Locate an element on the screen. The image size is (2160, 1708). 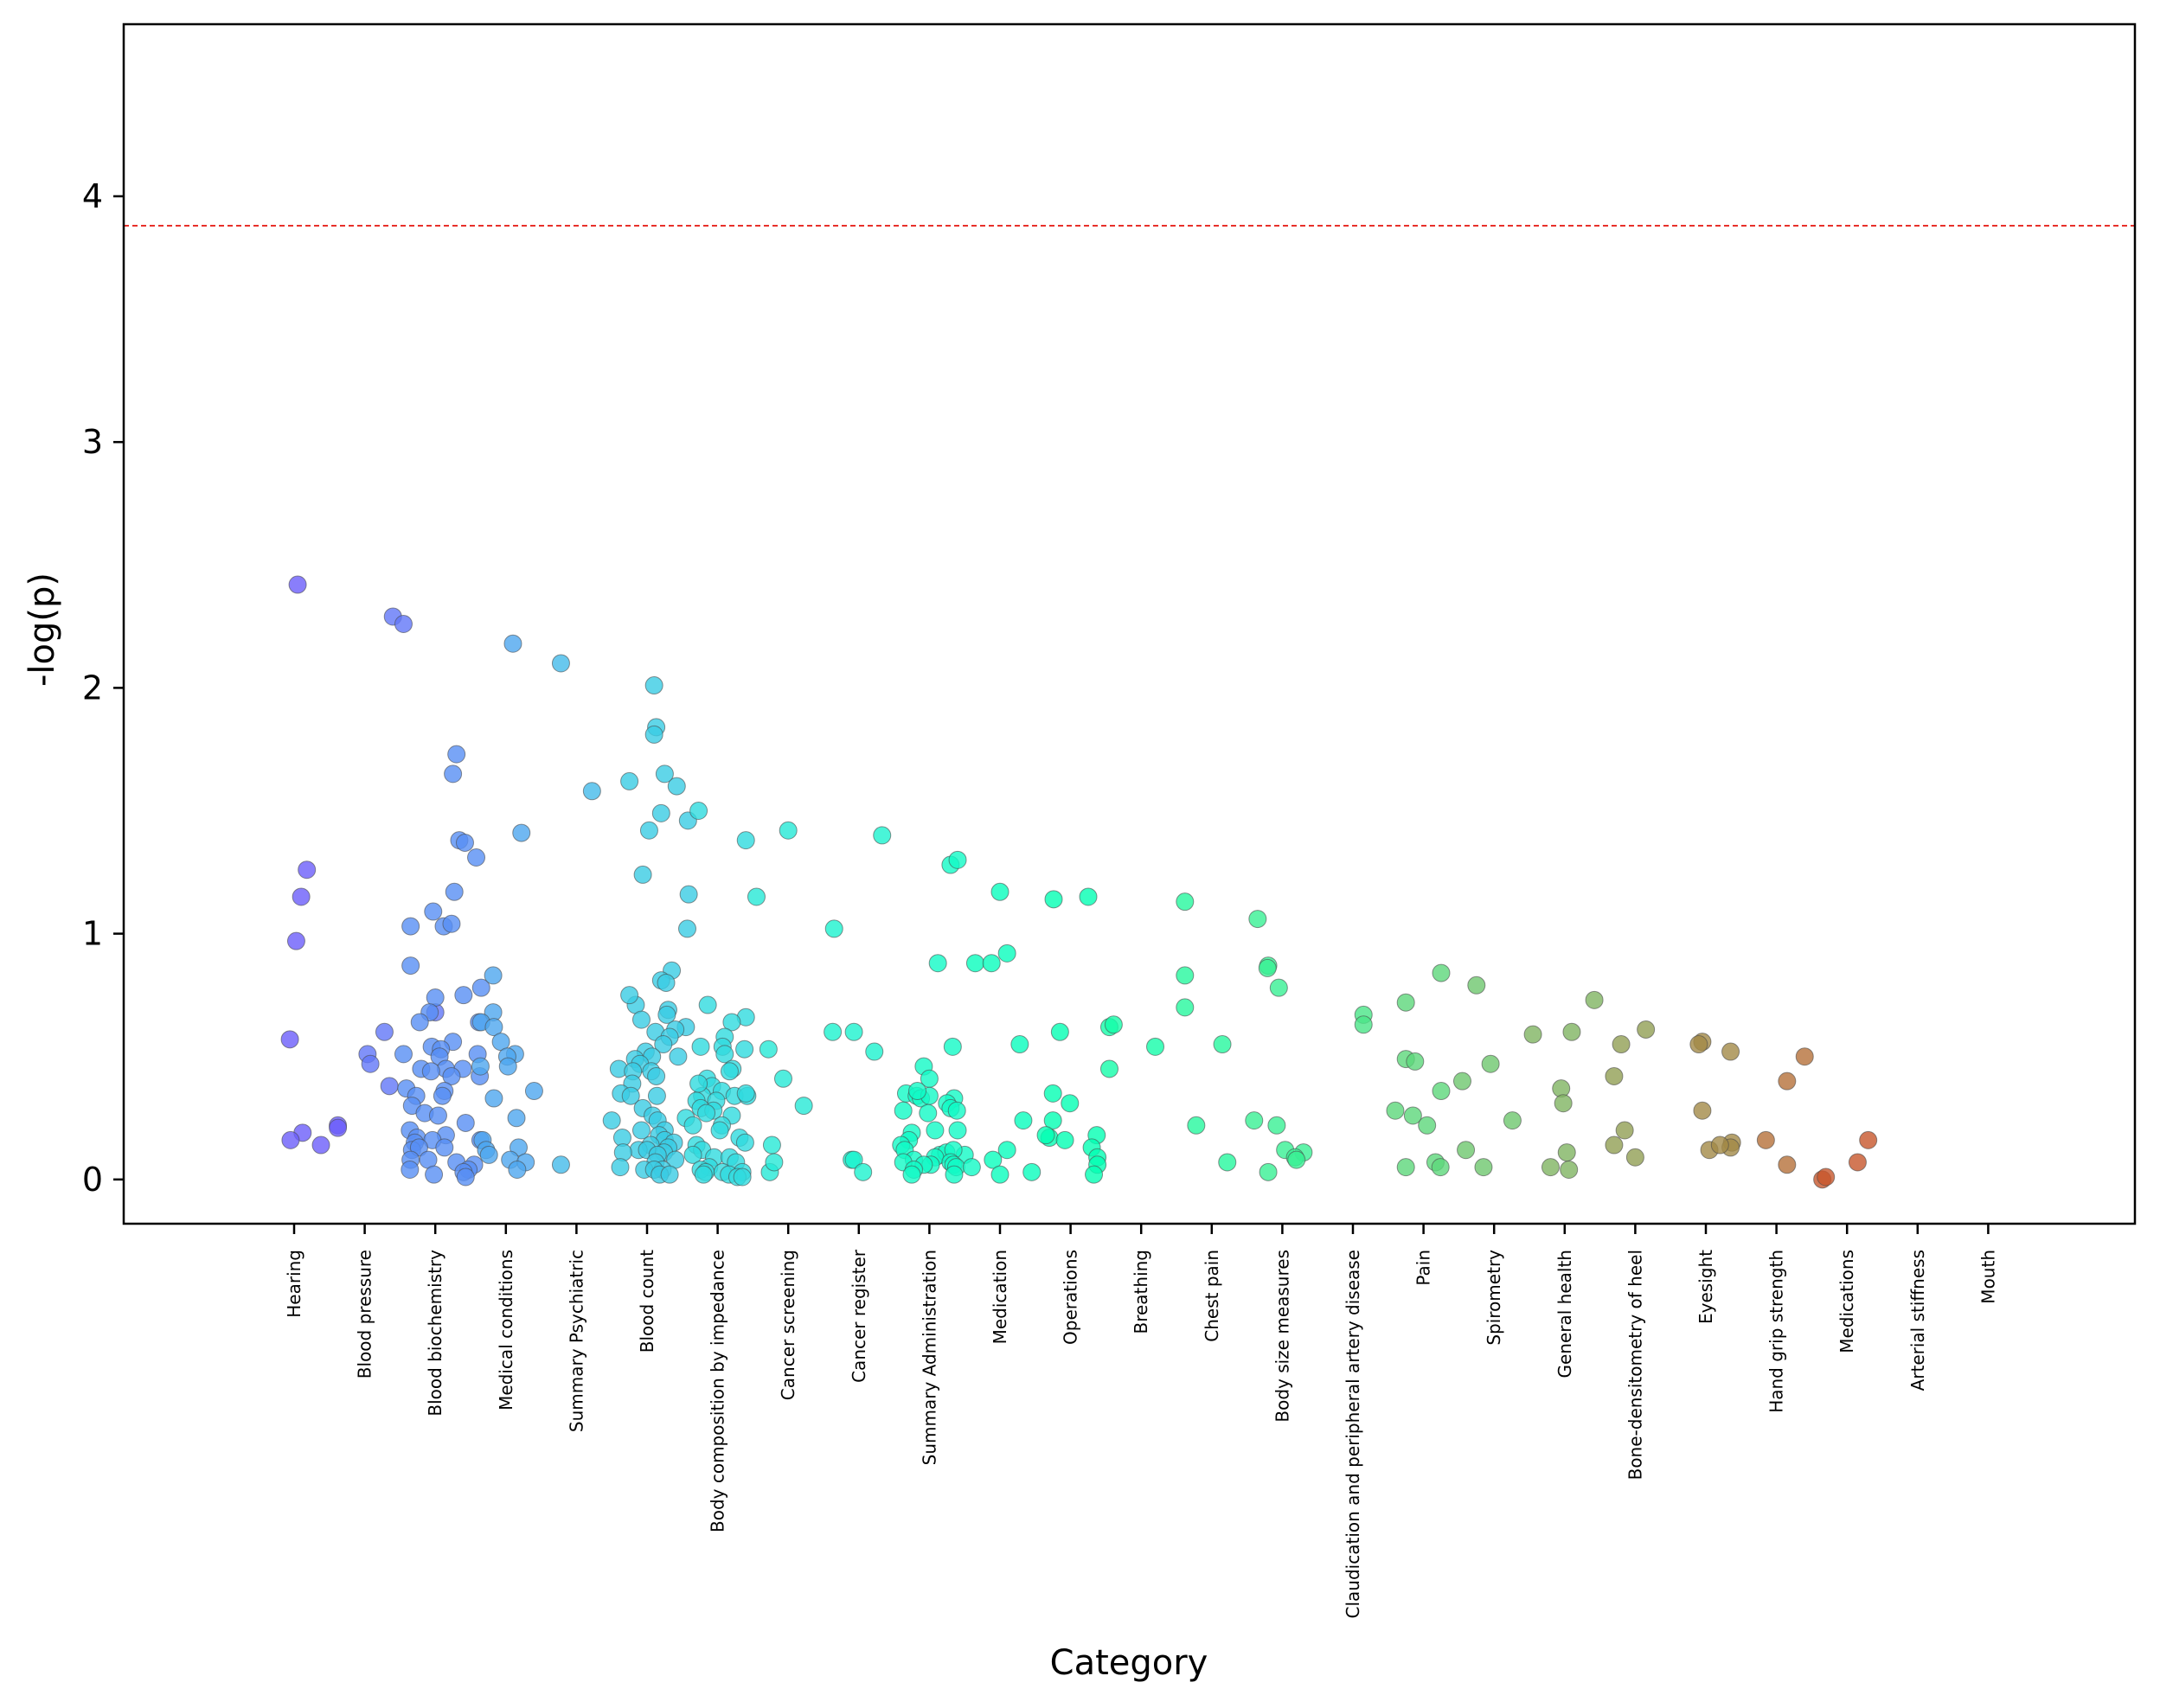
x-tick-label: Spirometry is located at coordinates (1494, 1298).